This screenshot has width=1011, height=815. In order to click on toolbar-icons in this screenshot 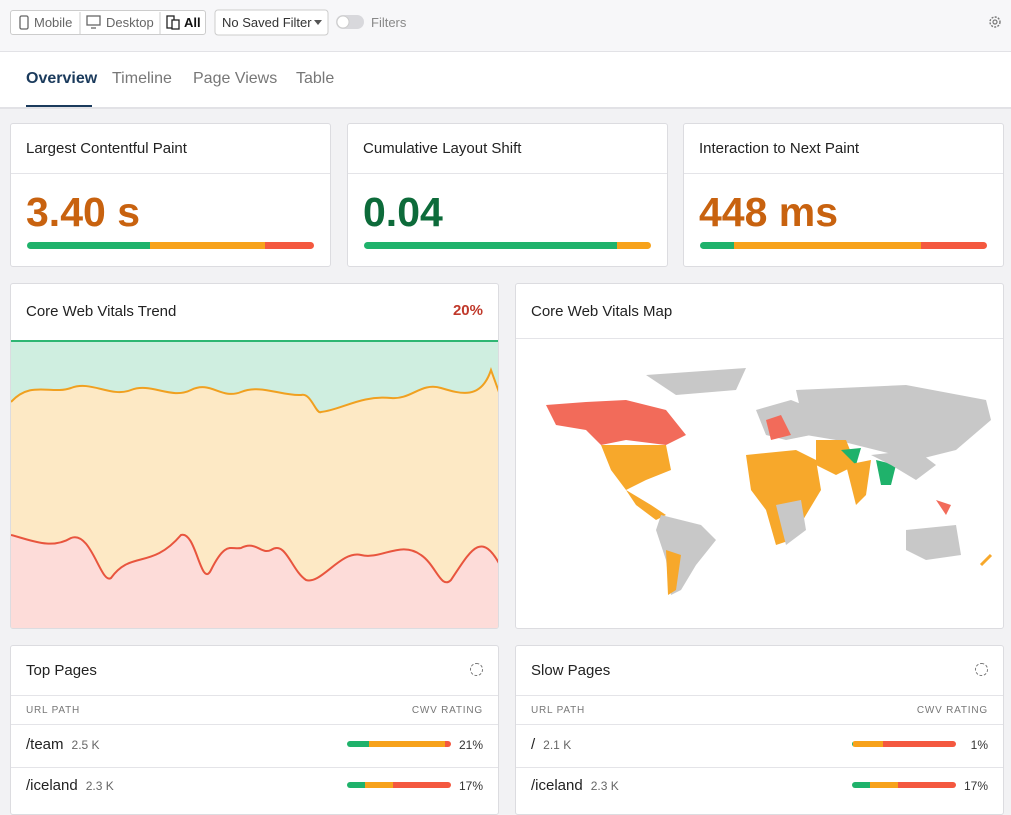, I will do `click(510, 22)`.